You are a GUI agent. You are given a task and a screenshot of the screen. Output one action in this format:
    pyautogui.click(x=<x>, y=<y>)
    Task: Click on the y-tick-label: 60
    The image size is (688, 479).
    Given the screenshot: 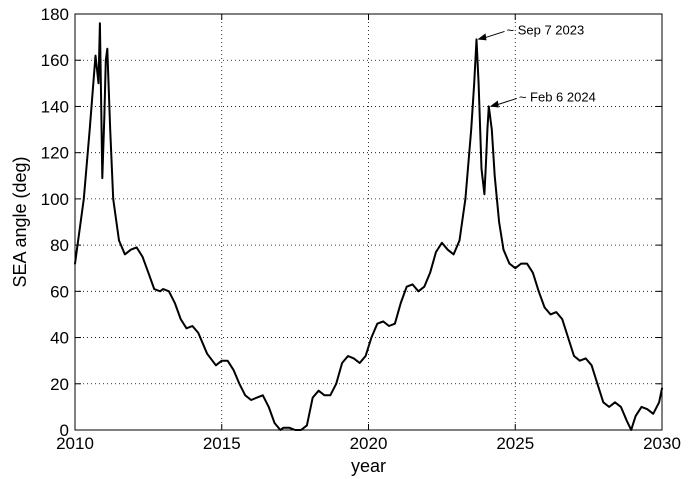 What is the action you would take?
    pyautogui.click(x=59, y=291)
    